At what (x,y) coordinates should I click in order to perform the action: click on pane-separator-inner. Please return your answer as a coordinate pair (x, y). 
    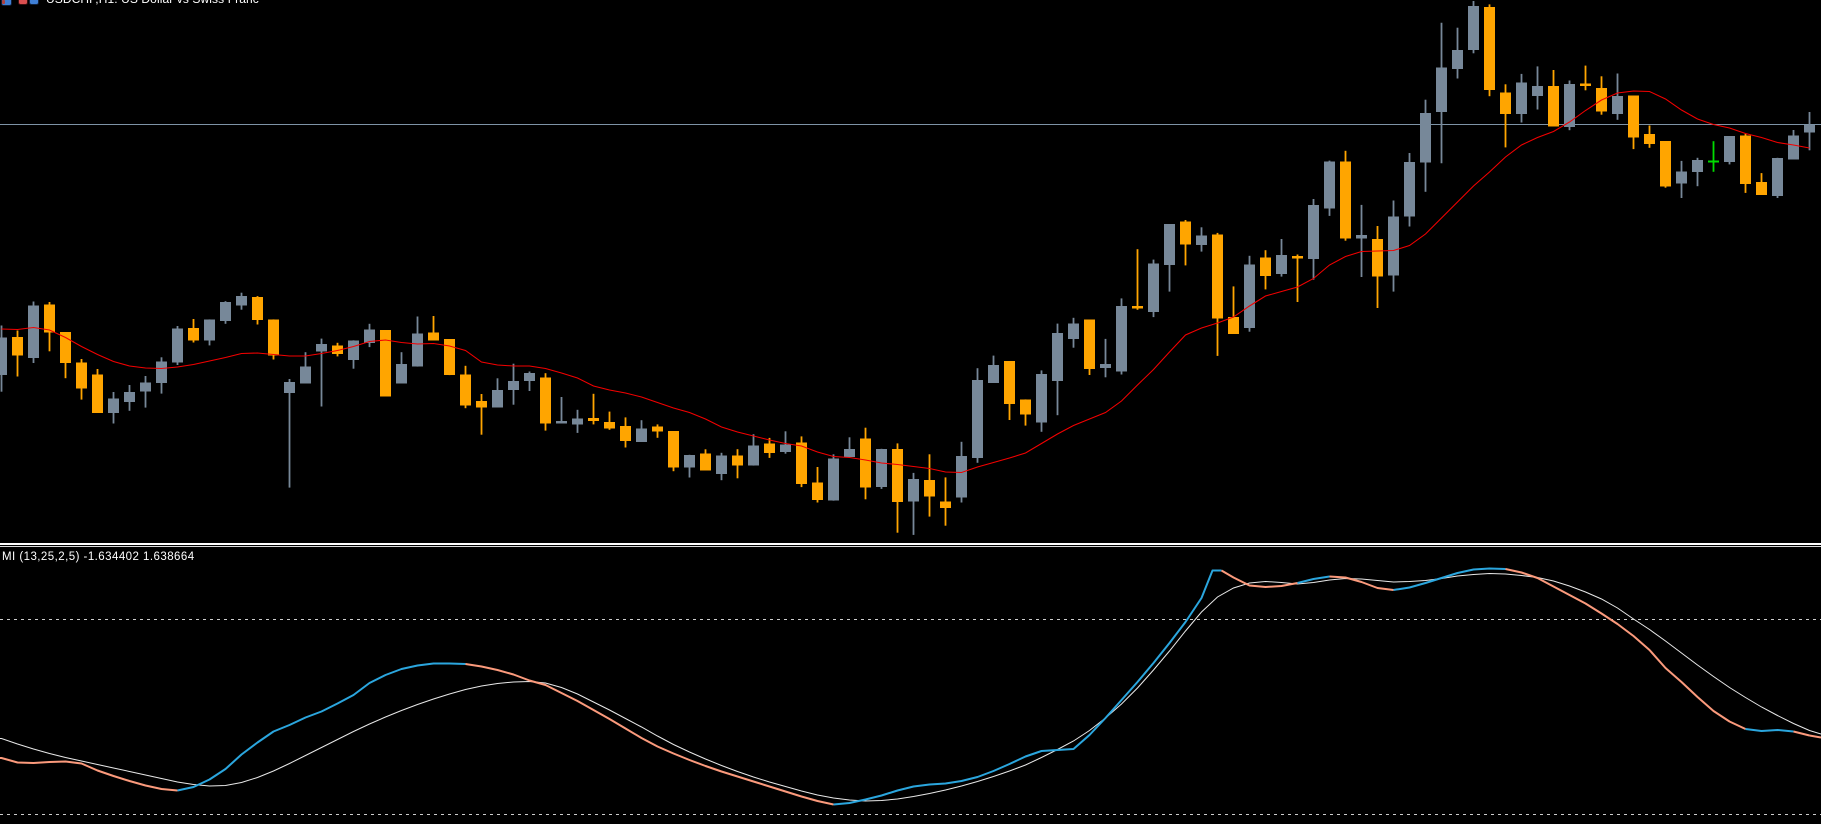
    Looking at the image, I should click on (910, 546).